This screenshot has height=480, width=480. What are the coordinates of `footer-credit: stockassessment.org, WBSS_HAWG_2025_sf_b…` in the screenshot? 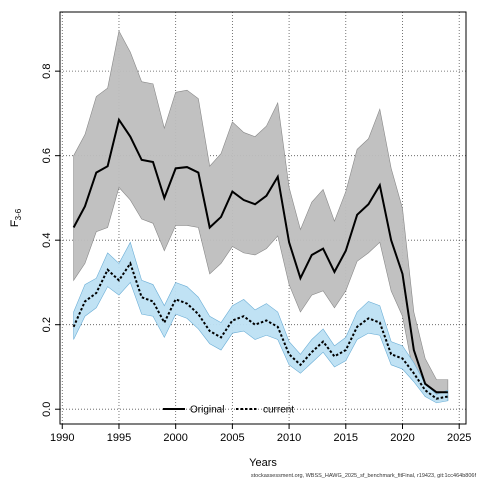 It's located at (364, 476).